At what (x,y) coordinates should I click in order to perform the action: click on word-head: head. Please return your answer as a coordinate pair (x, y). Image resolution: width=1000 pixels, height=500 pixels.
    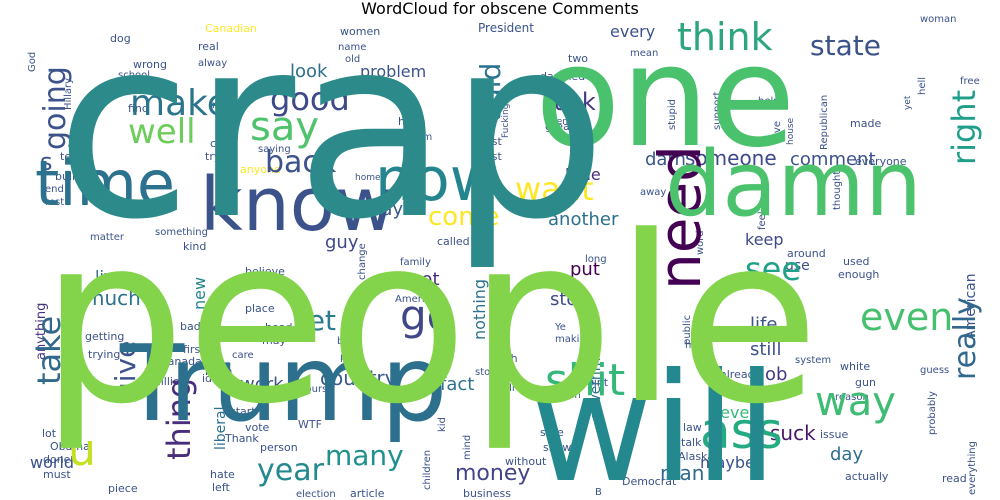
    Looking at the image, I should click on (278, 327).